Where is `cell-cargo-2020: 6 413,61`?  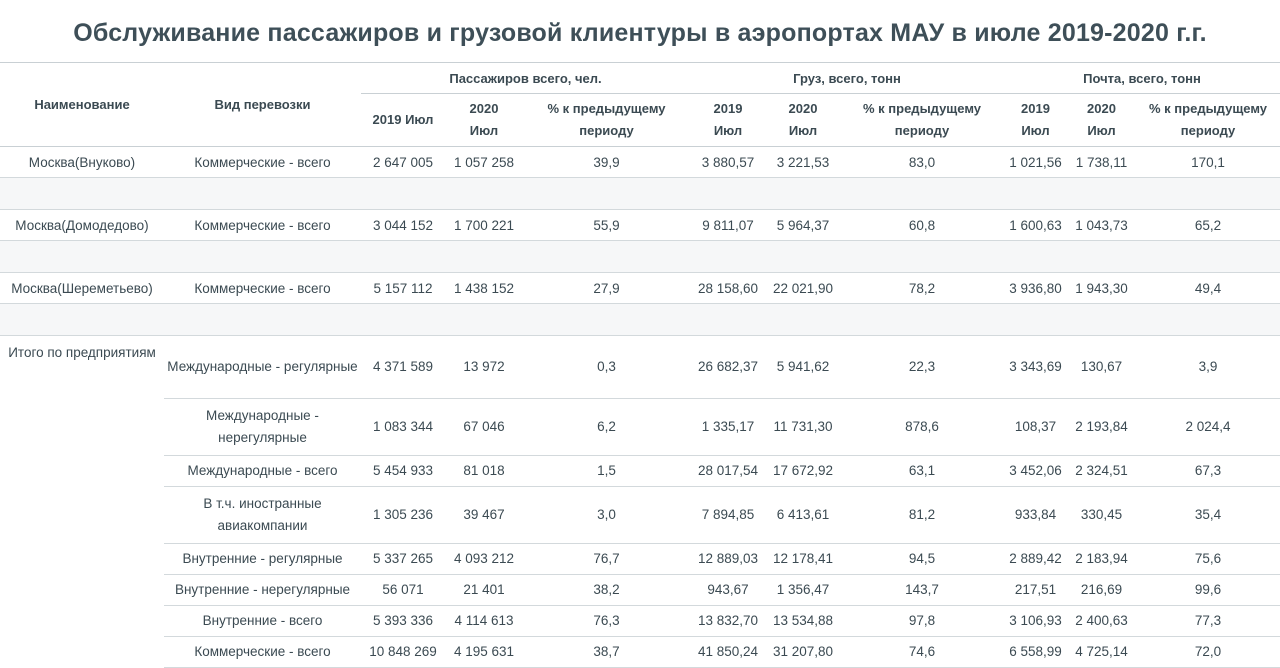 cell-cargo-2020: 6 413,61 is located at coordinates (803, 515).